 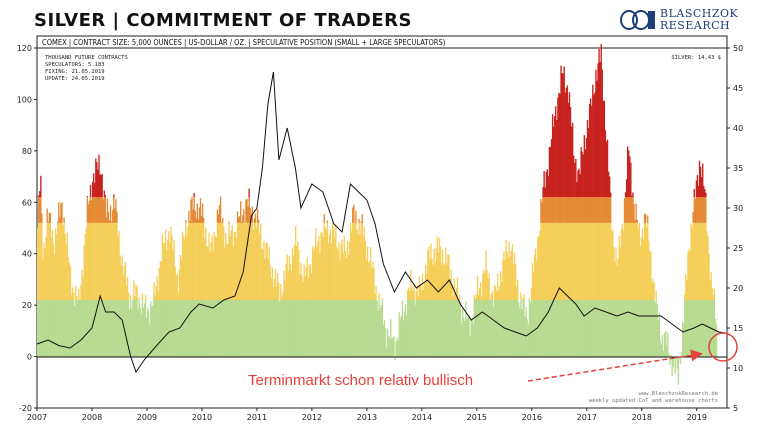 What do you see at coordinates (695, 25) in the screenshot?
I see `logo-line-2: RESEARCH` at bounding box center [695, 25].